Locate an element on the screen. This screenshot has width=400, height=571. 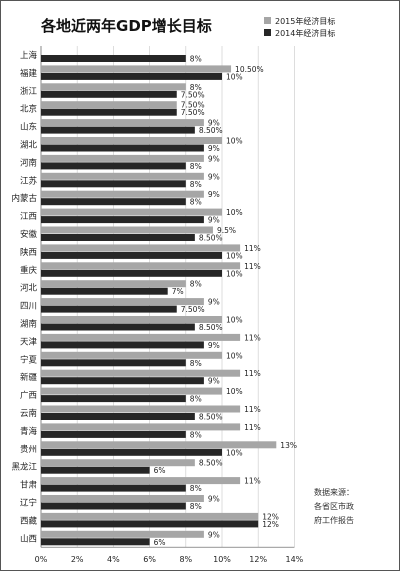
x-tick-label: 10% is located at coordinates (222, 559).